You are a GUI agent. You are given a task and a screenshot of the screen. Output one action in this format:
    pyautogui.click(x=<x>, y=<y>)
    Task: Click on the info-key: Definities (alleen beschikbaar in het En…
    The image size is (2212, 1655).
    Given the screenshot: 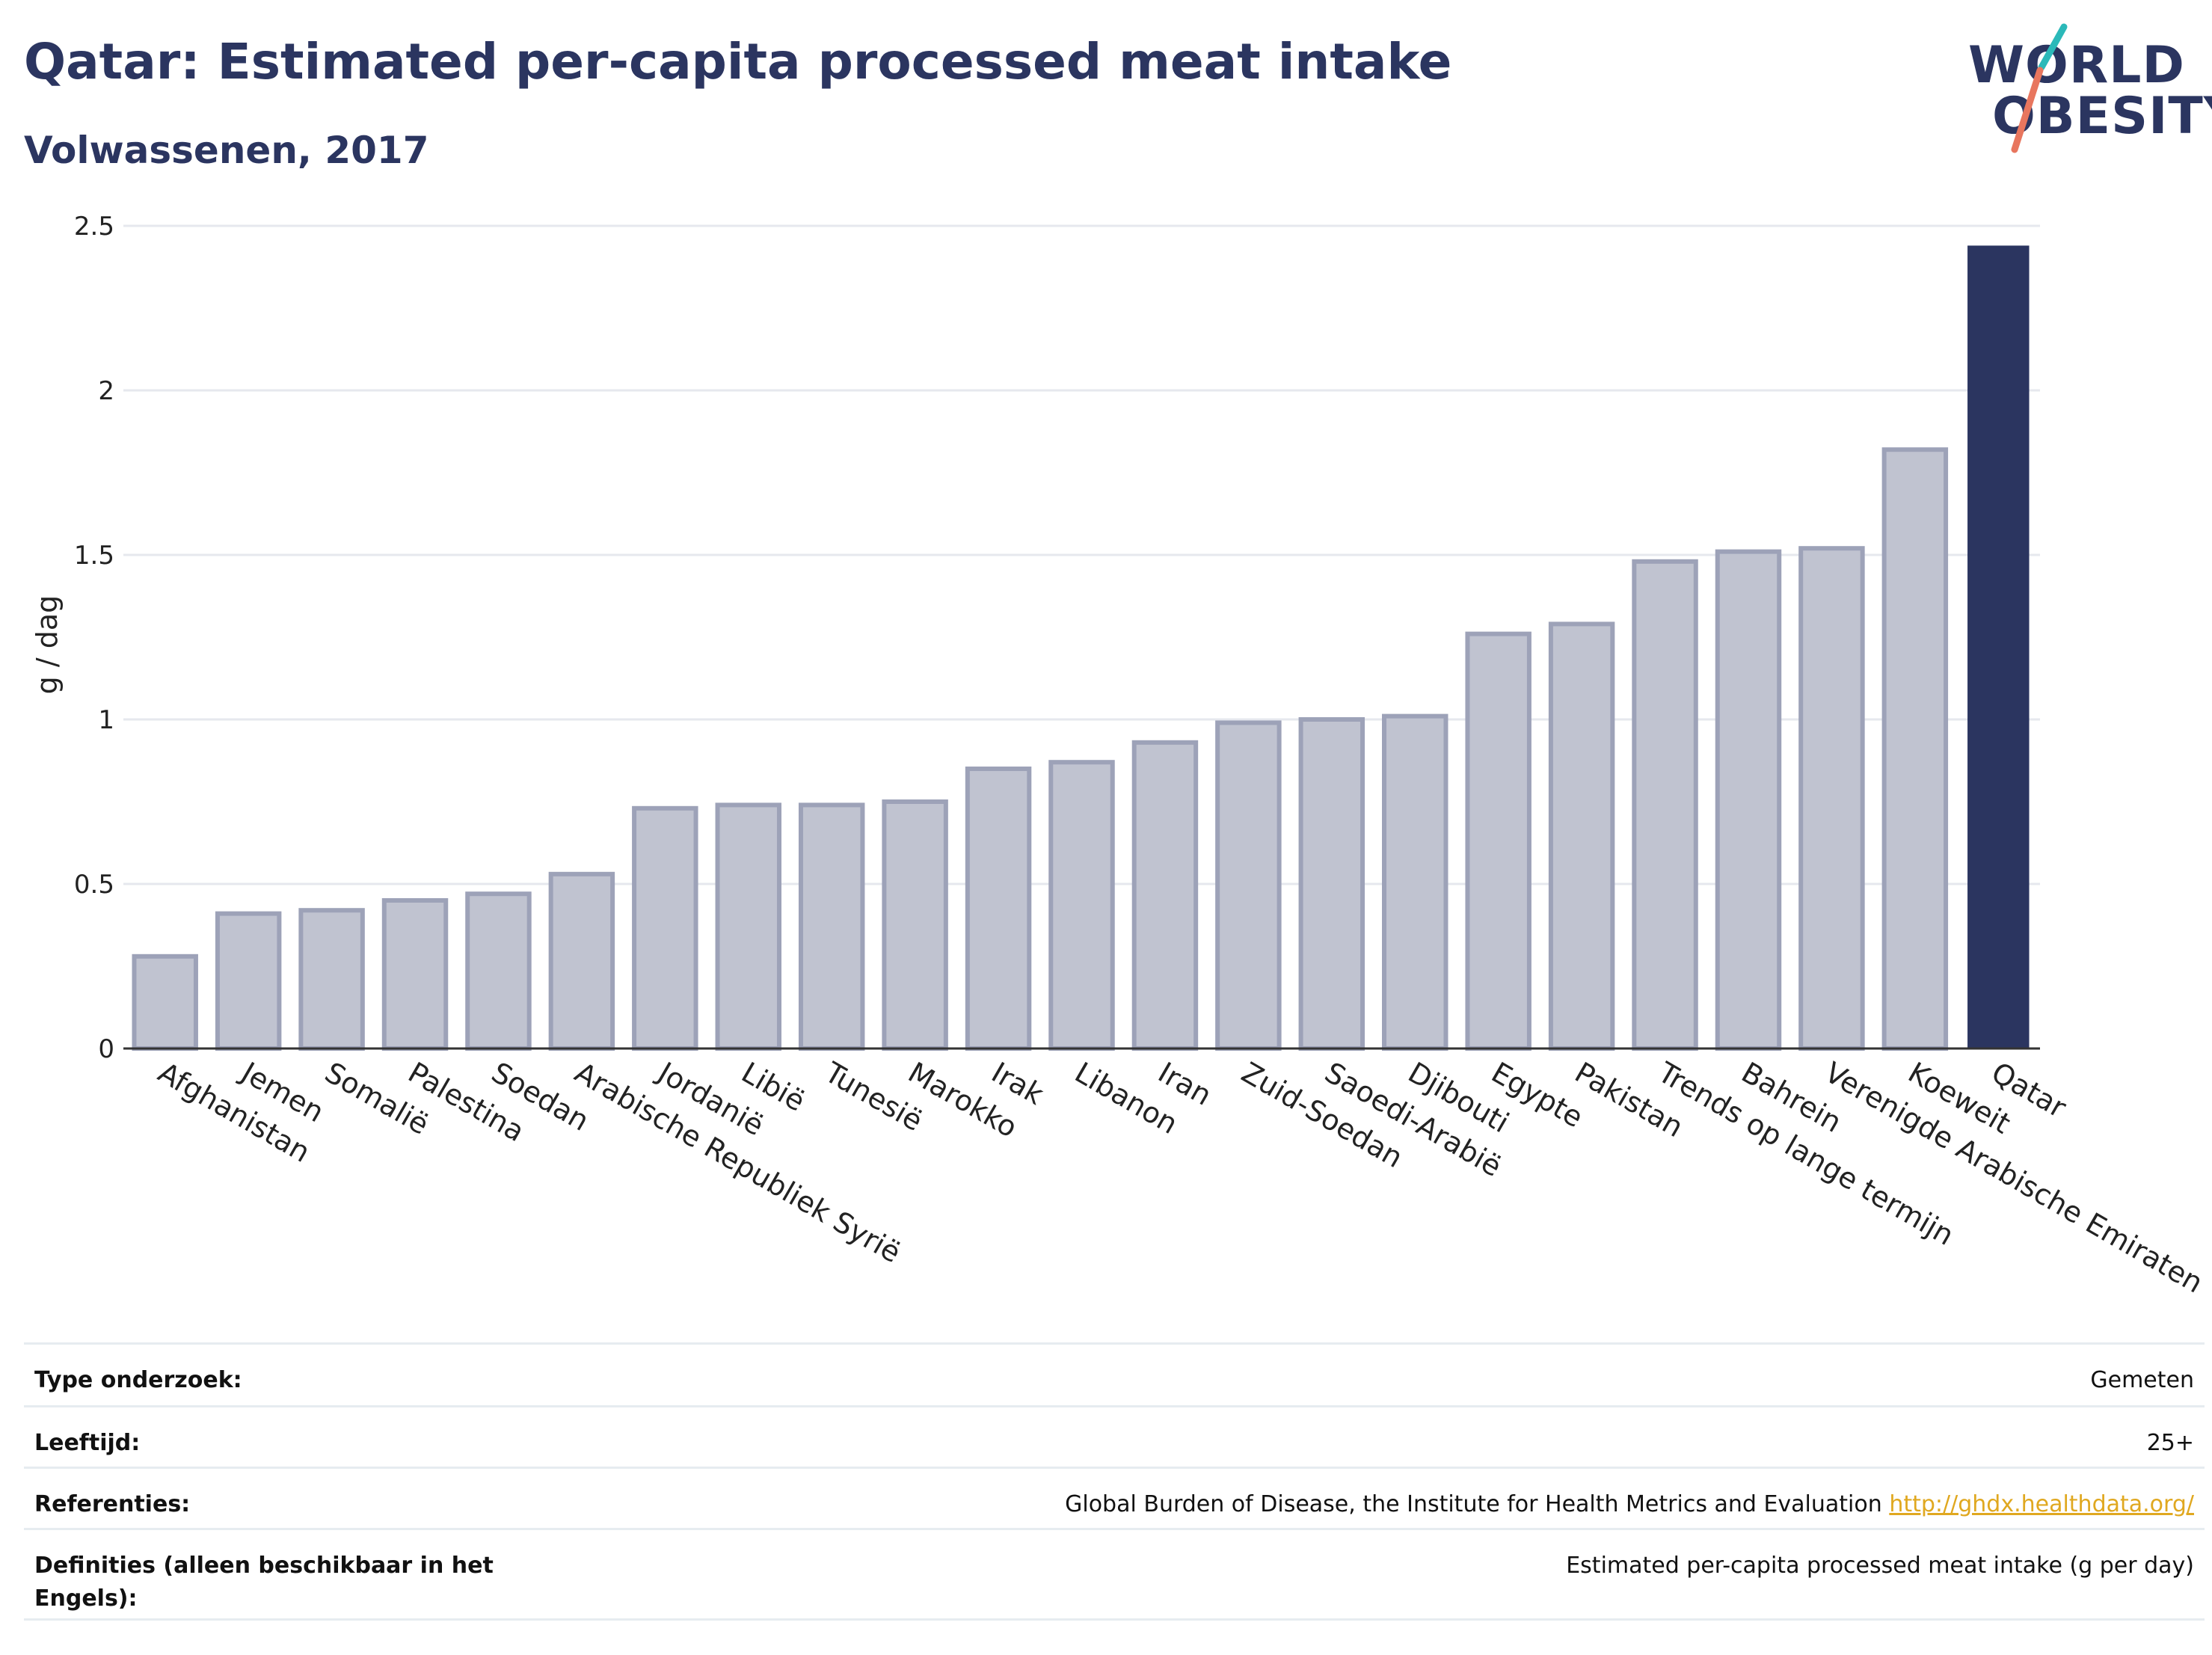 What is the action you would take?
    pyautogui.click(x=264, y=1582)
    